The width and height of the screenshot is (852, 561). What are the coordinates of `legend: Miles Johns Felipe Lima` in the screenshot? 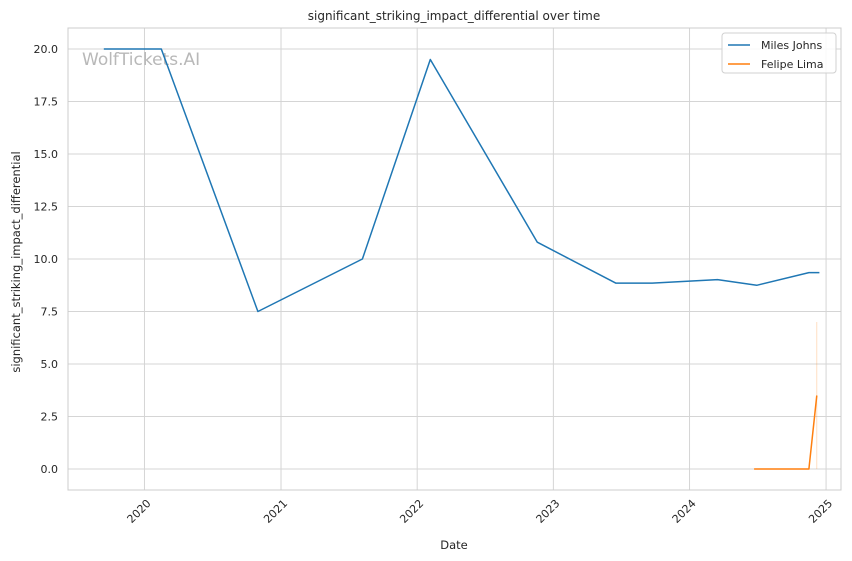 It's located at (779, 53).